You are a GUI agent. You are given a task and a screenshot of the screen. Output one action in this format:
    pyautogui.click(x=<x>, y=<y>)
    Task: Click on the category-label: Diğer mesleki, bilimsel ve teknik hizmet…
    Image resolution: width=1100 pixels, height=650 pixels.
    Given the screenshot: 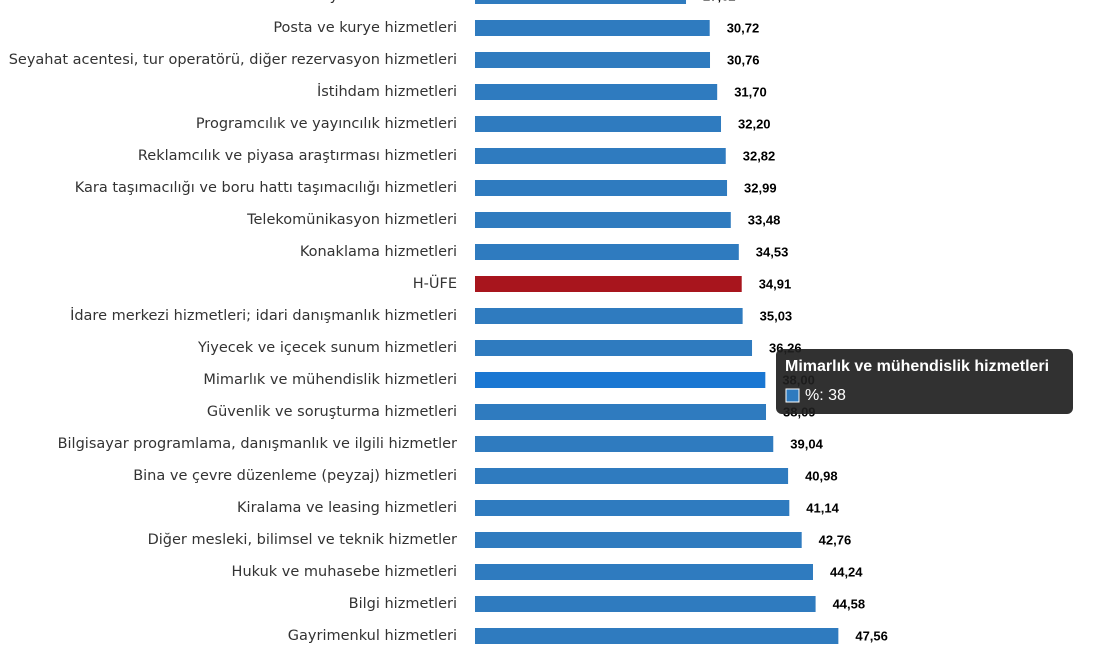 What is the action you would take?
    pyautogui.click(x=302, y=540)
    